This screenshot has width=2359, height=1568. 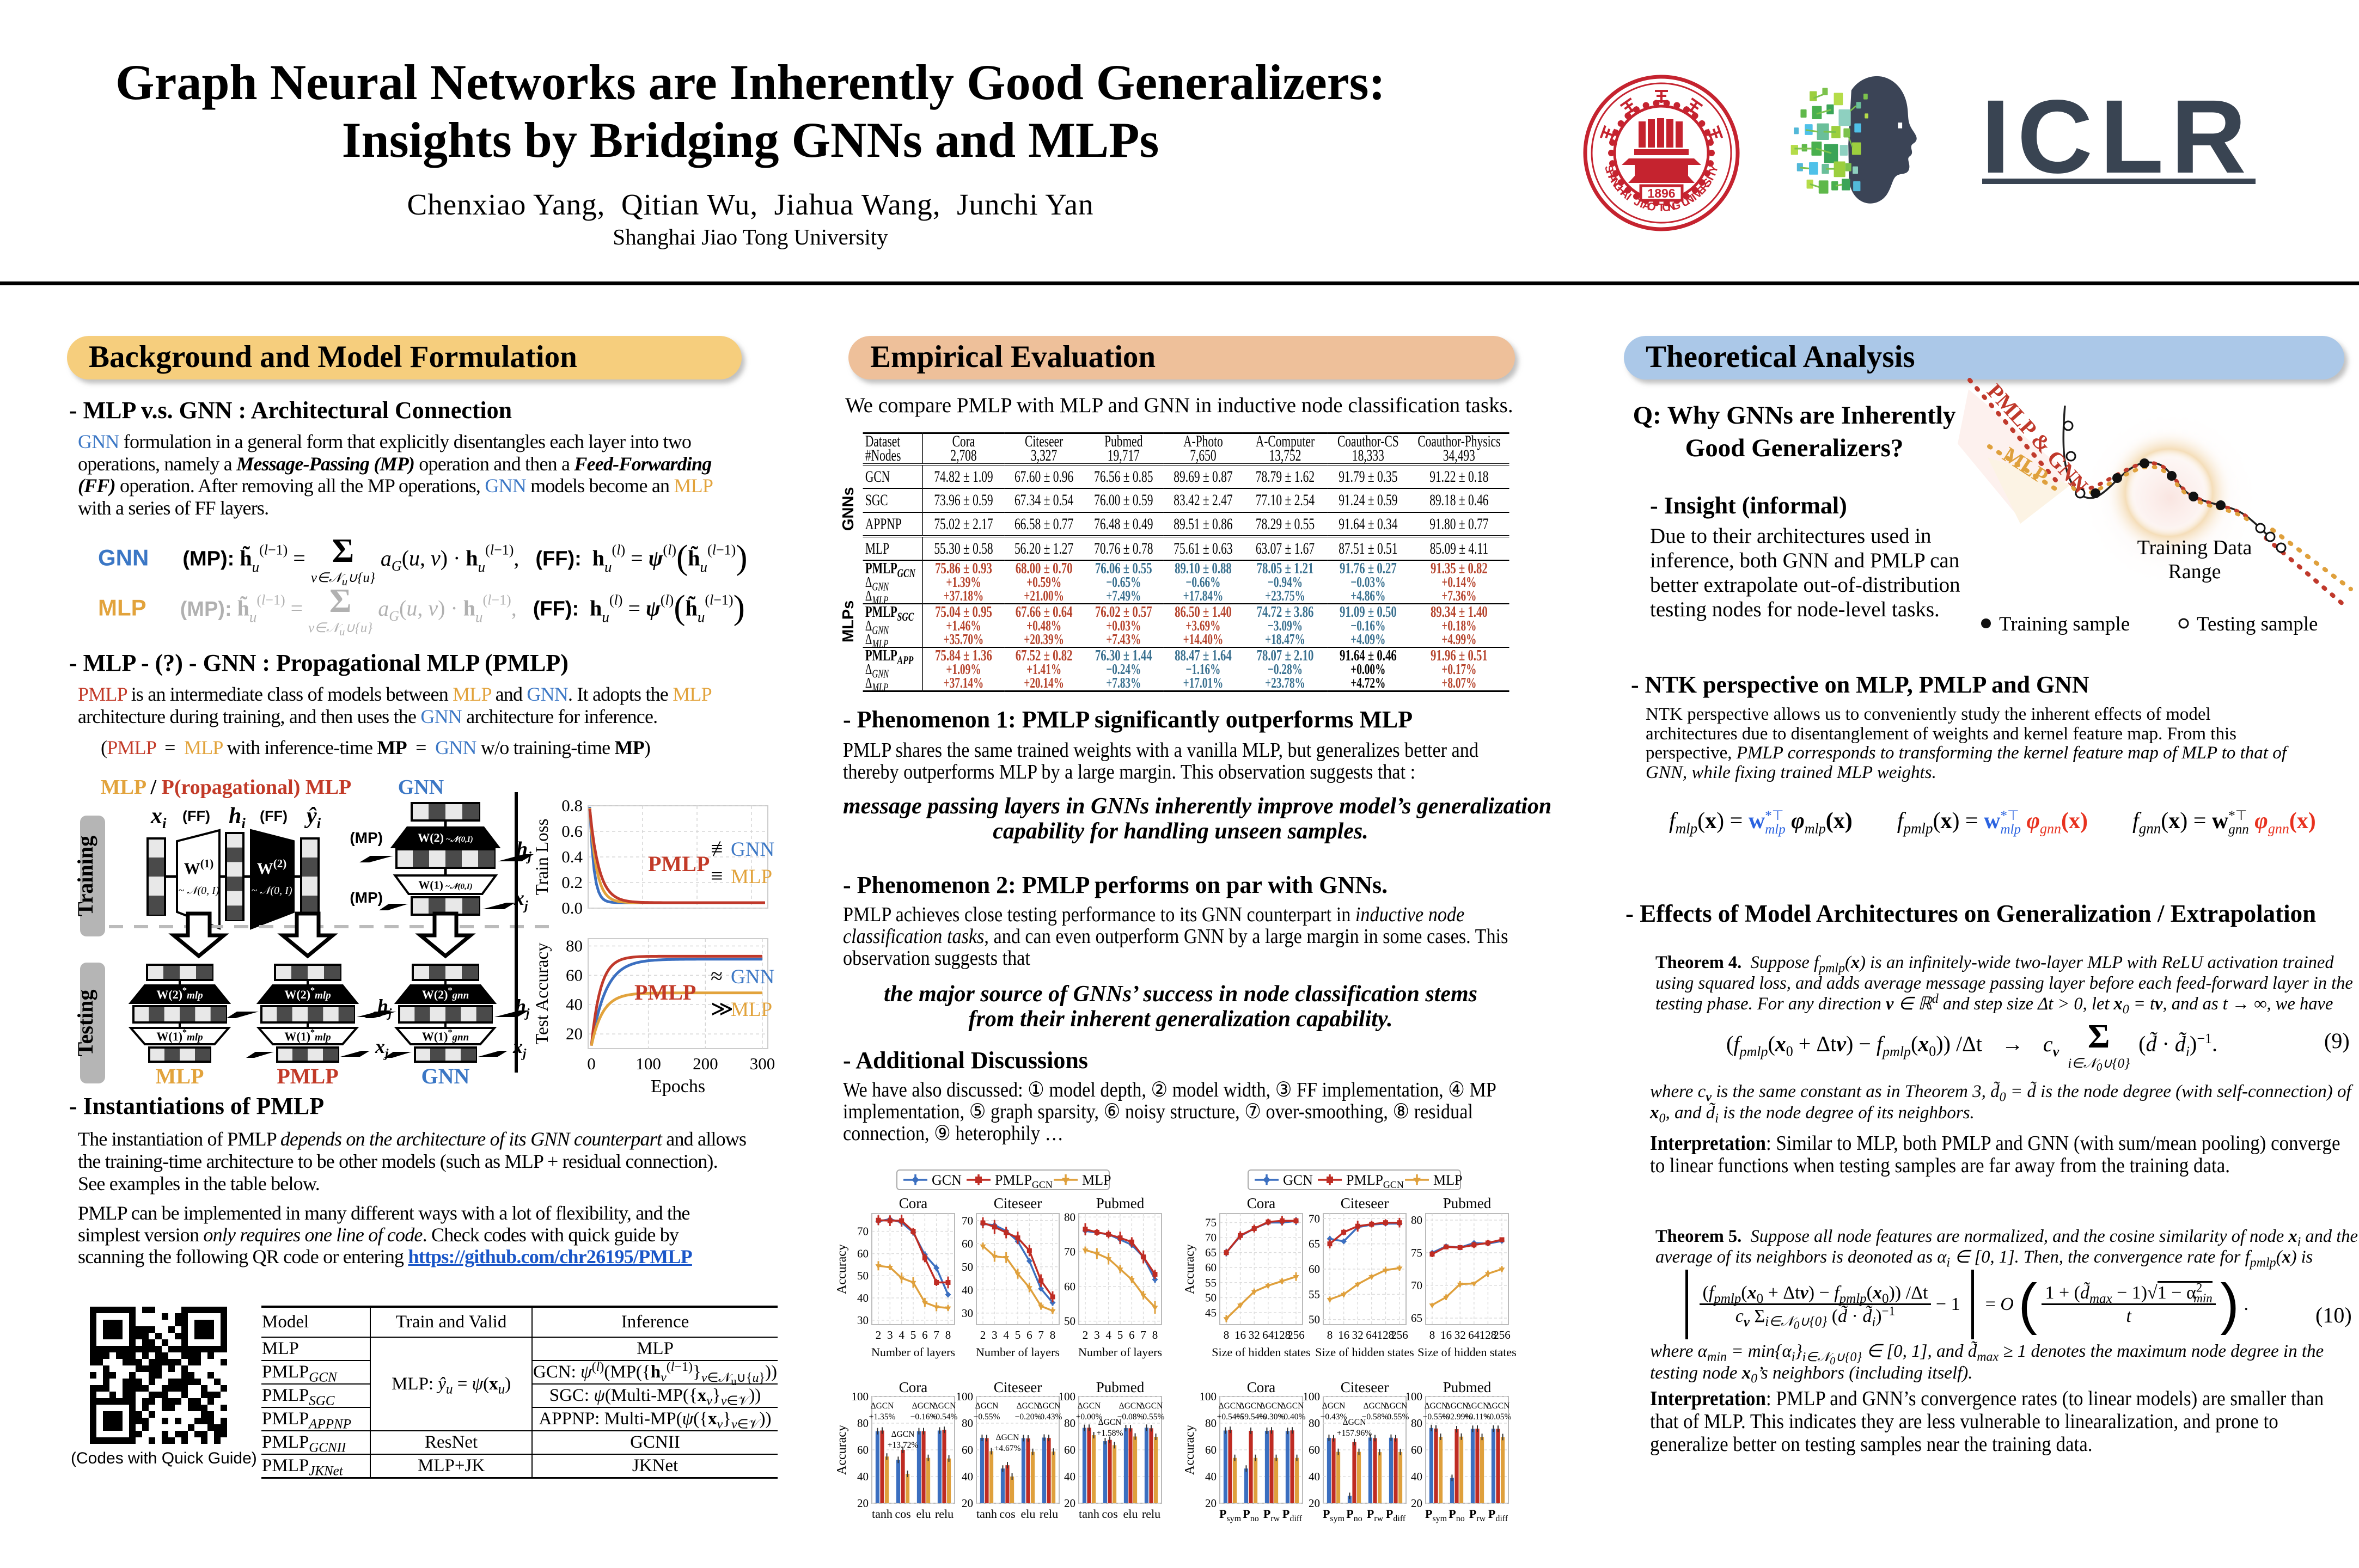 What do you see at coordinates (1354, 1515) in the screenshot?
I see `svg-text: Pno` at bounding box center [1354, 1515].